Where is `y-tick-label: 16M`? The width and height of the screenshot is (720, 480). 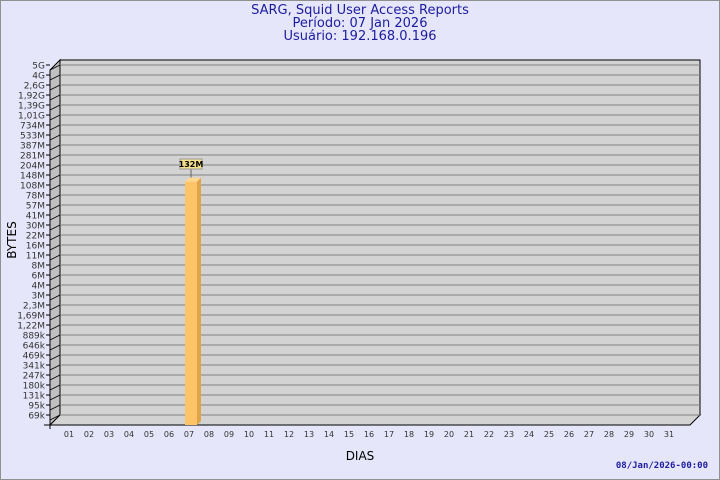 y-tick-label: 16M is located at coordinates (35, 247).